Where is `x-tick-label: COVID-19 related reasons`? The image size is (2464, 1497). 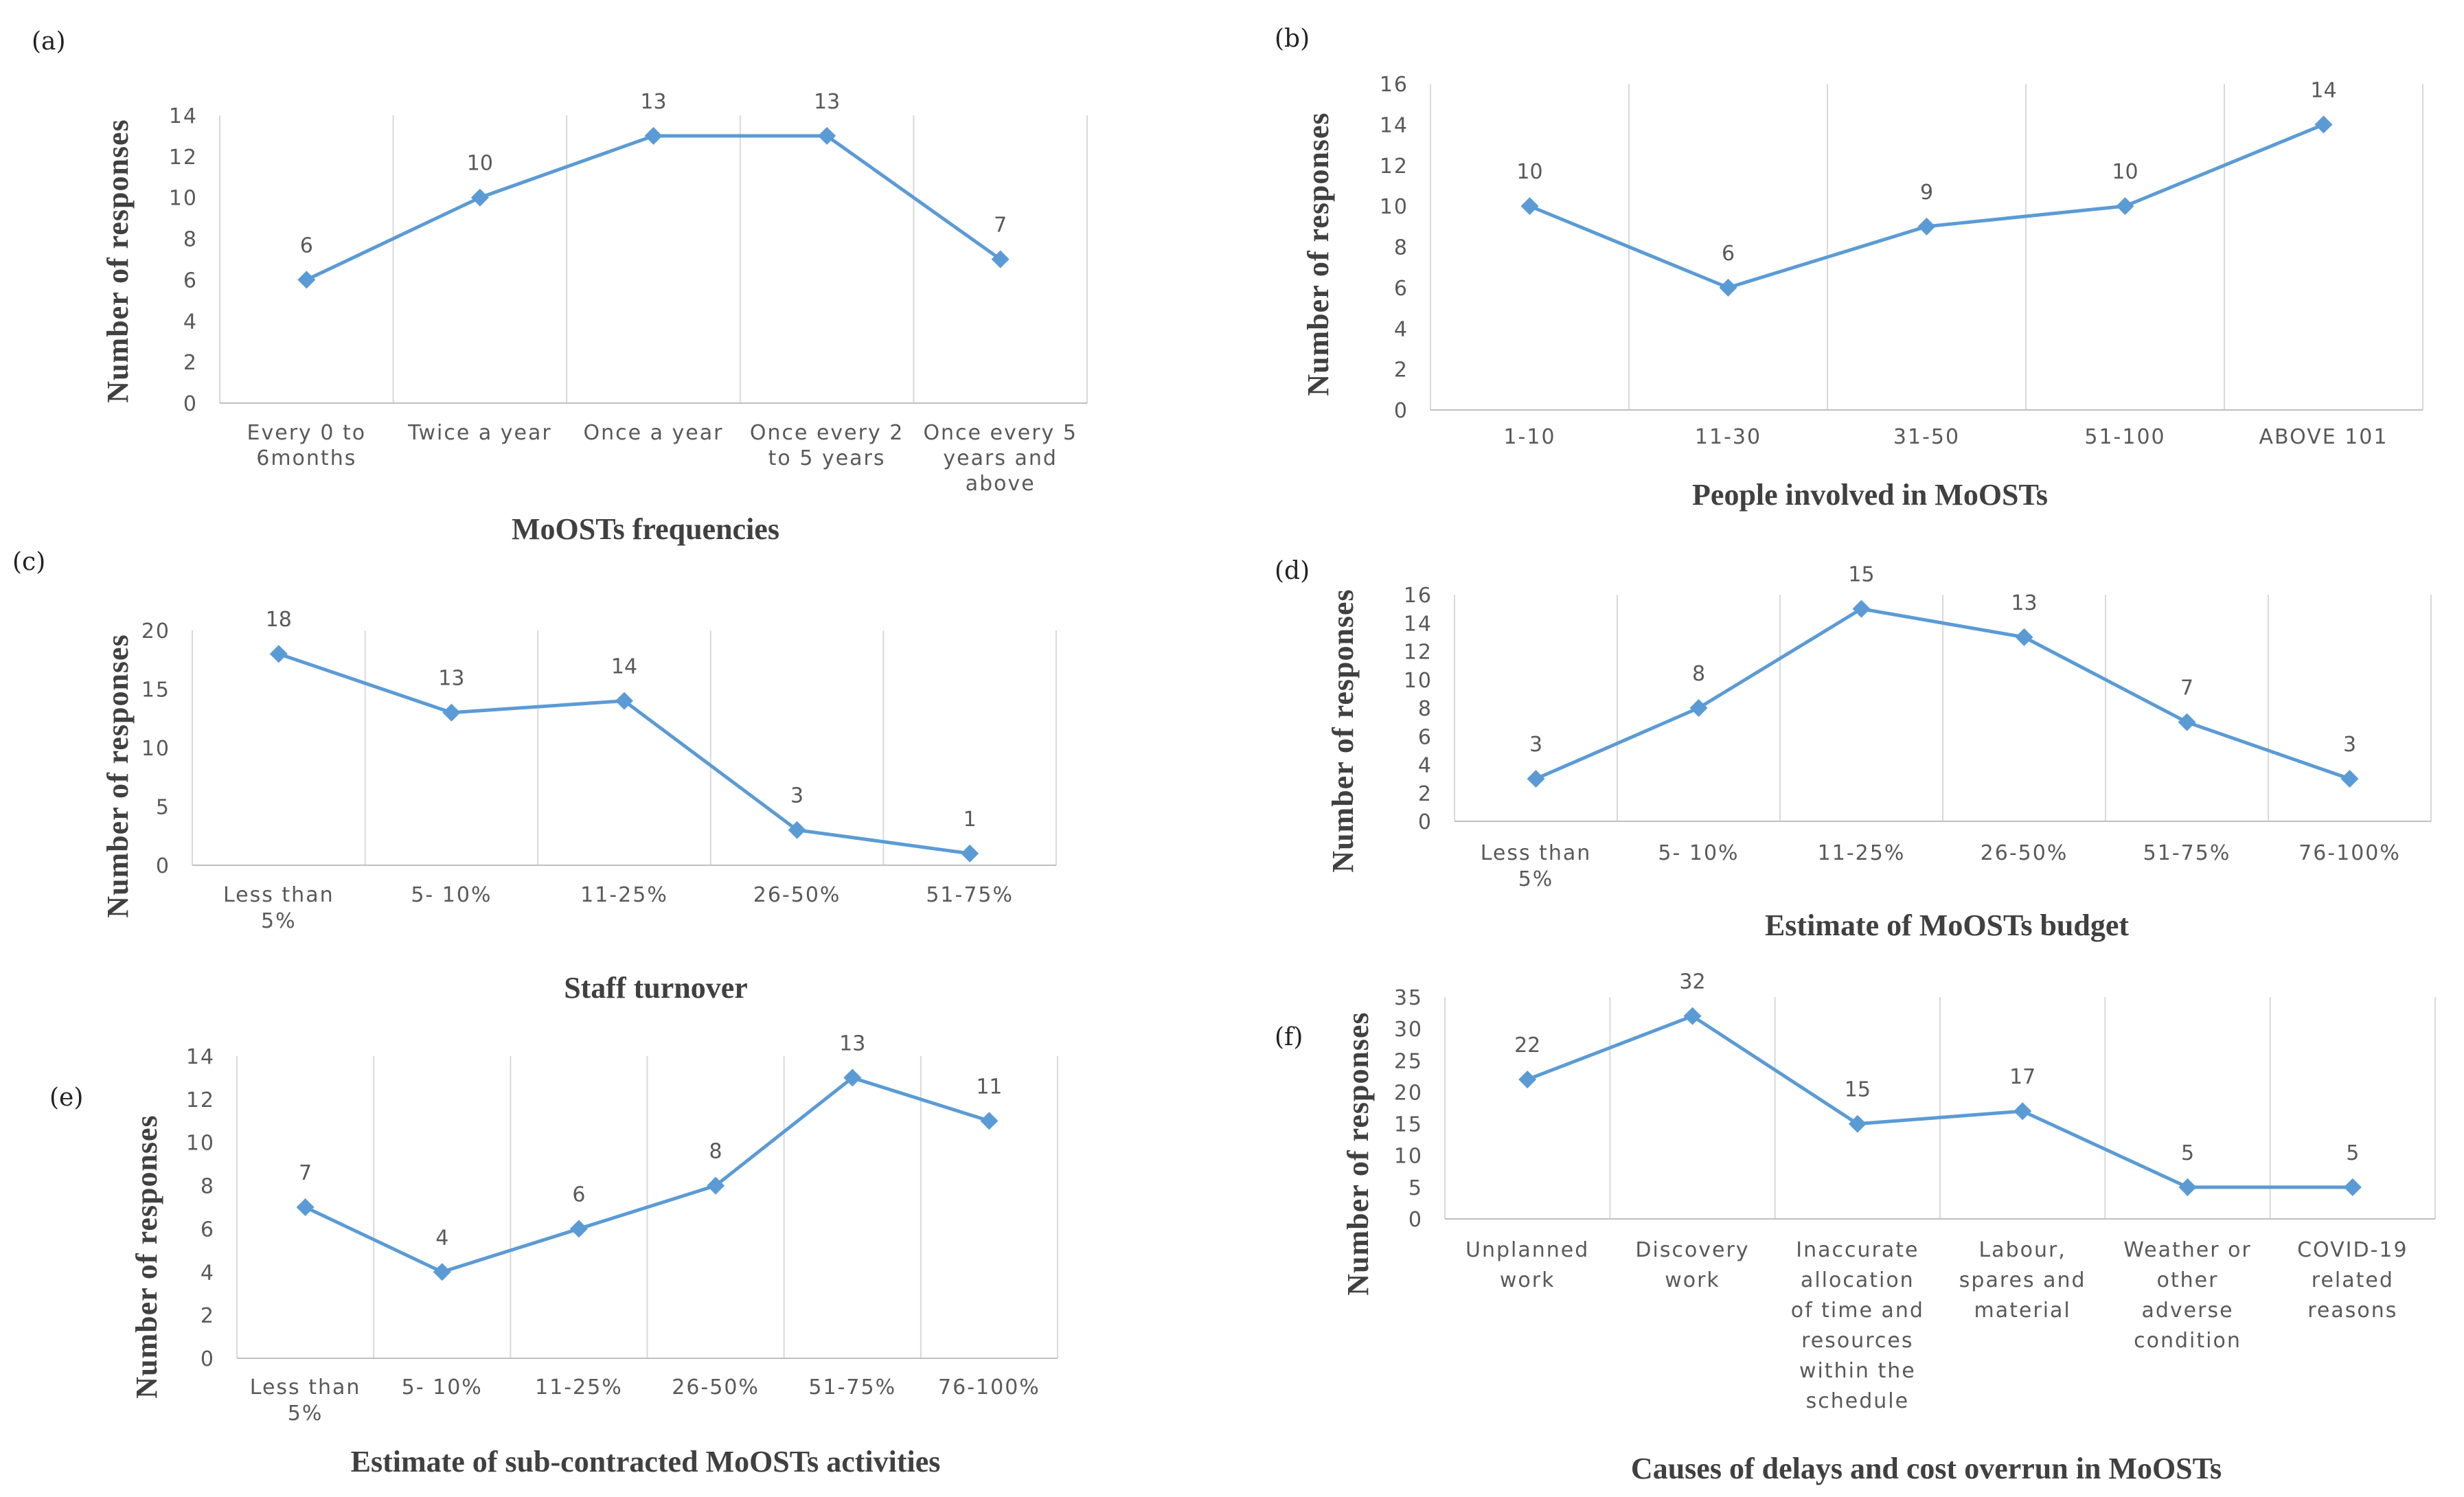
x-tick-label: COVID-19 related reasons is located at coordinates (2352, 1280).